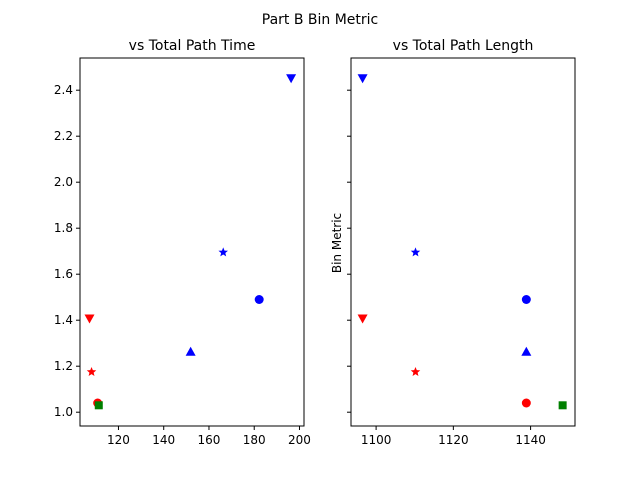 The height and width of the screenshot is (480, 640). What do you see at coordinates (63, 412) in the screenshot?
I see `y-tick-label: 1.0` at bounding box center [63, 412].